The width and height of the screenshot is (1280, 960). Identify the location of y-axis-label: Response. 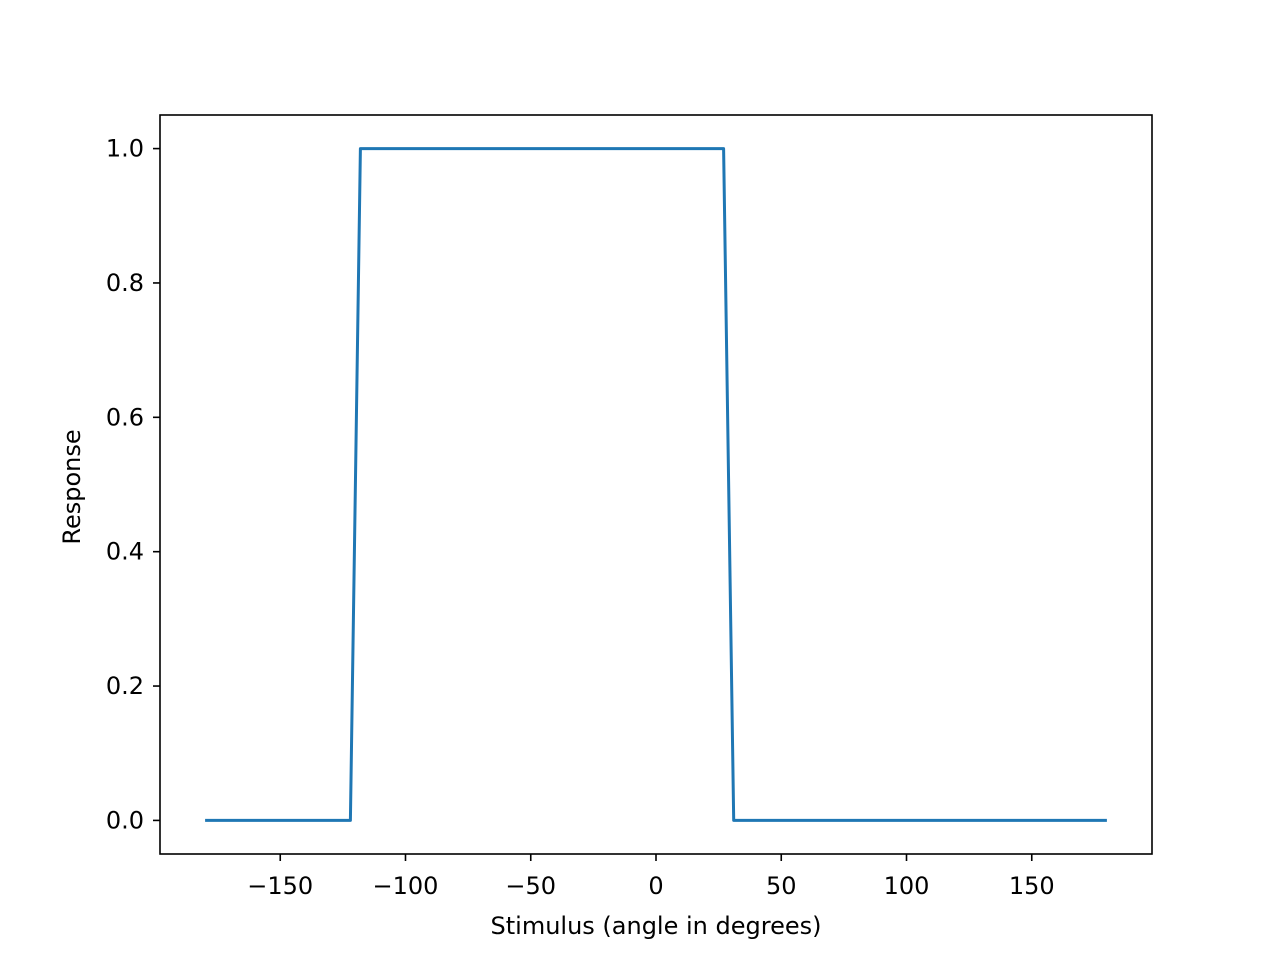
(72, 486).